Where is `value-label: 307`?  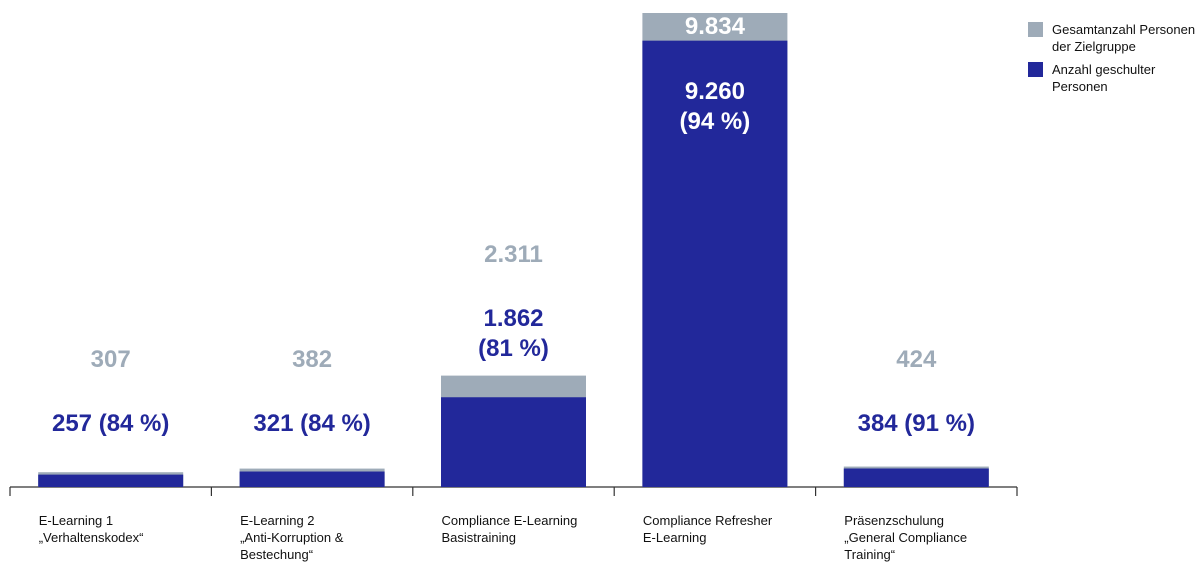
value-label: 307 is located at coordinates (110, 359).